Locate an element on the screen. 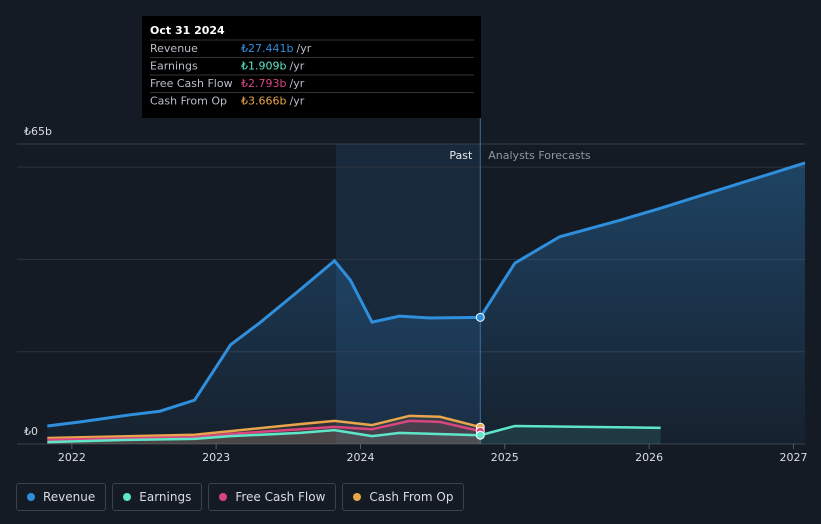  tooltip-value: ₺2.793b/yr is located at coordinates (273, 83).